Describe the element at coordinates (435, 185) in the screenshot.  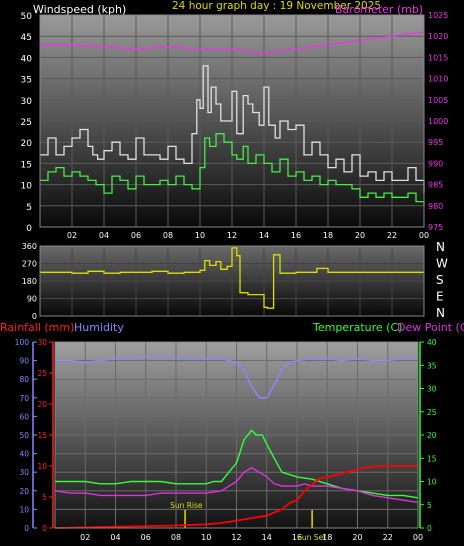
I see `y2-tick-label: 985` at that location.